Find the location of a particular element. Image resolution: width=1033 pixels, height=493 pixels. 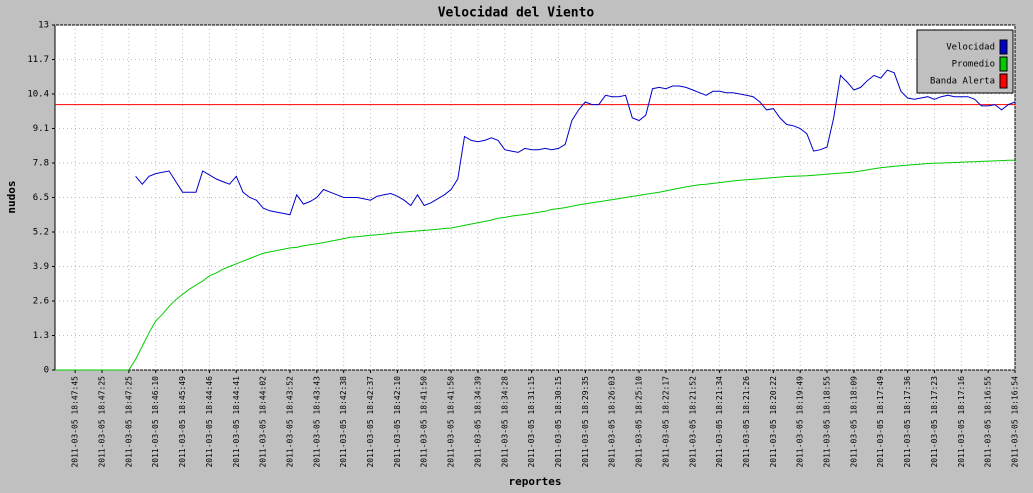

legend-box is located at coordinates (965, 61).